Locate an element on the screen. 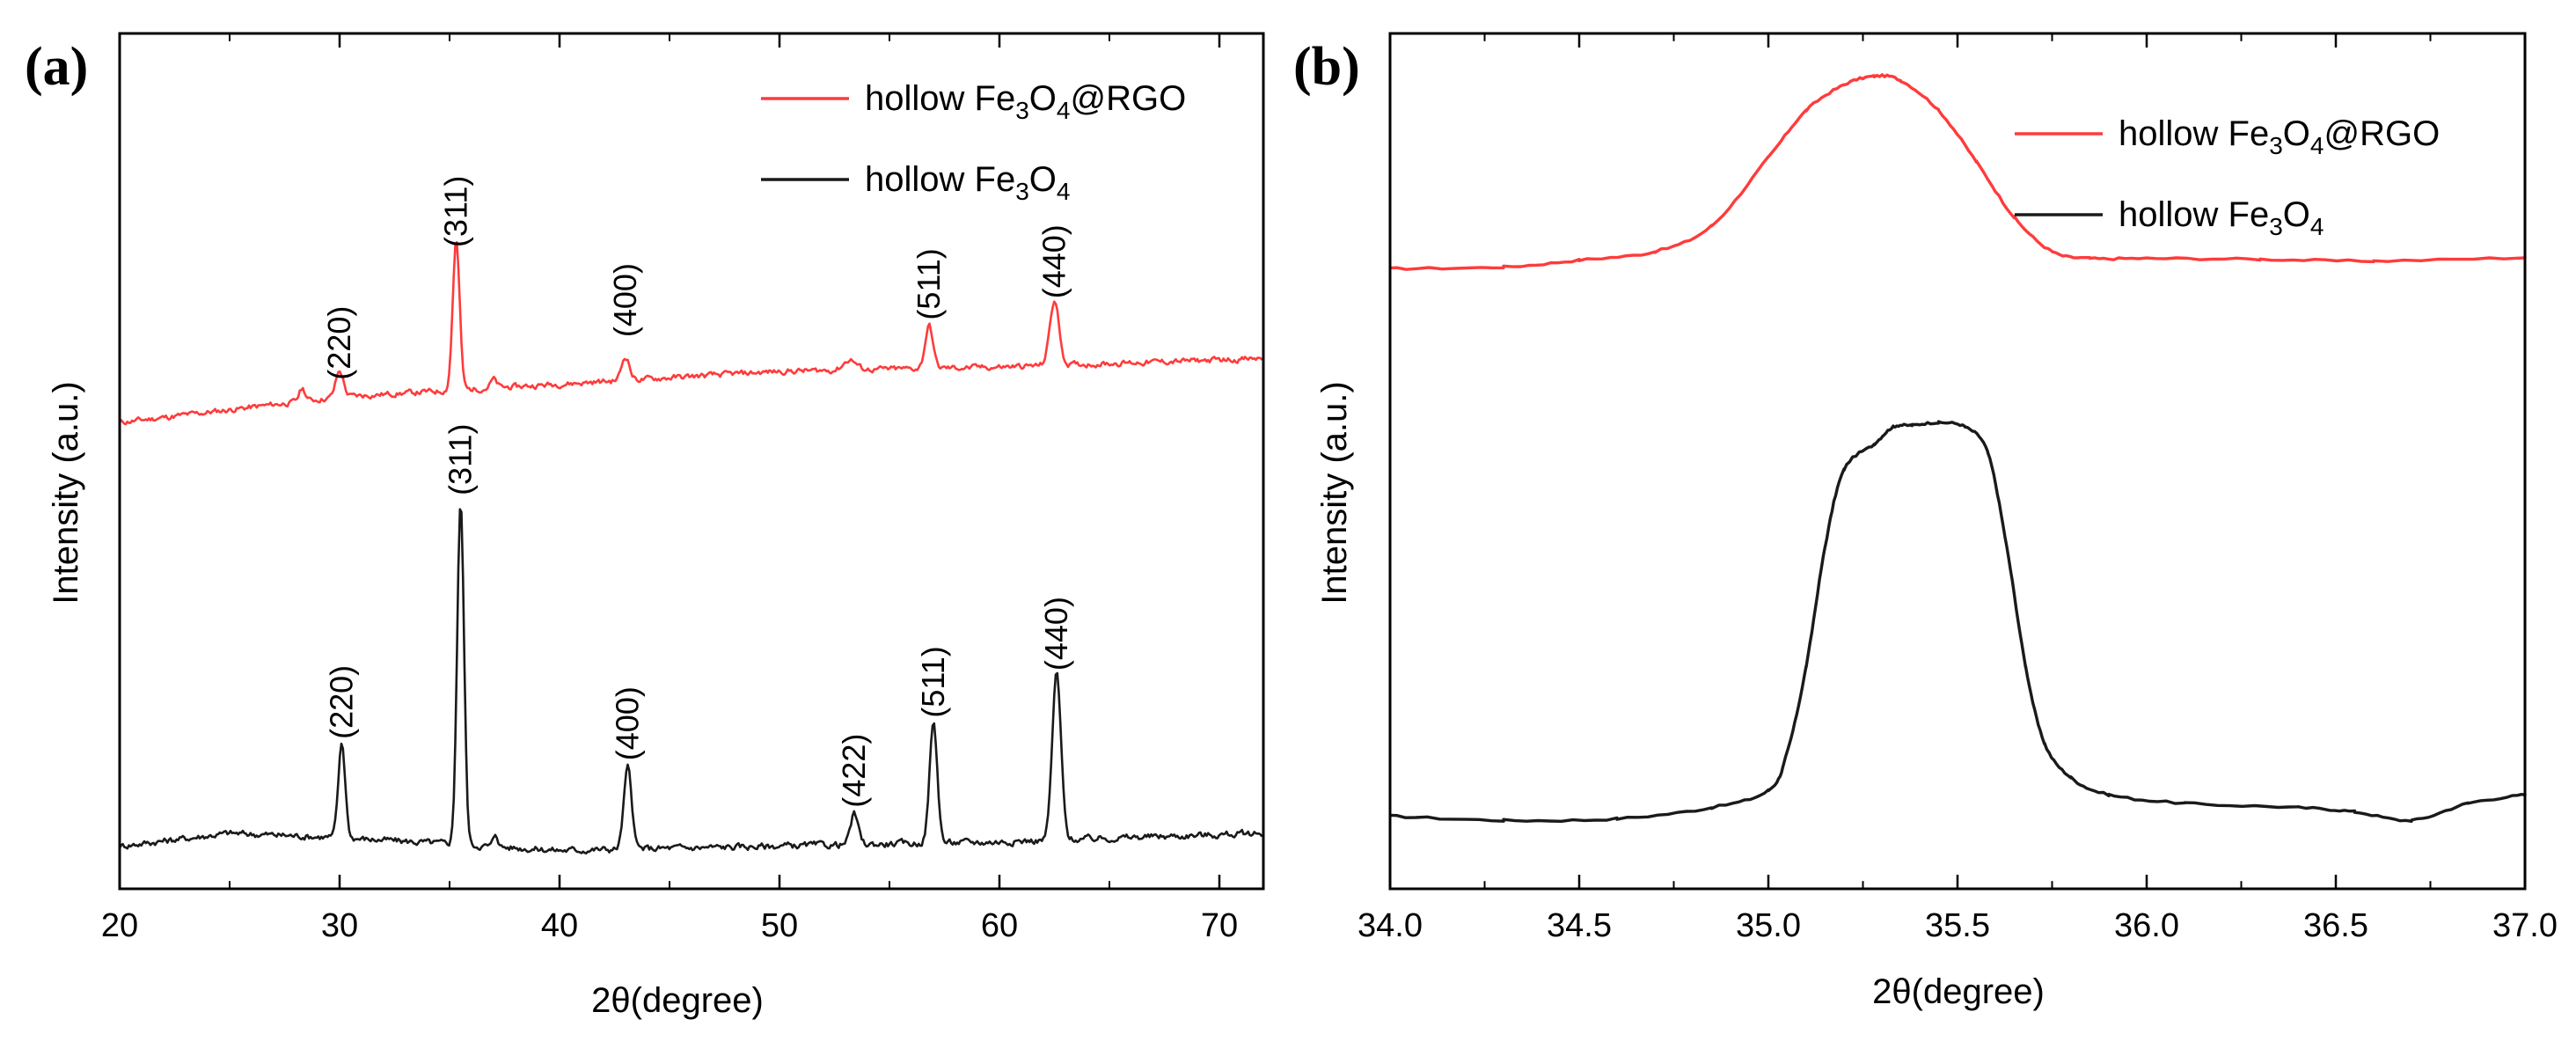  x-tick-label: 30 is located at coordinates (339, 925).